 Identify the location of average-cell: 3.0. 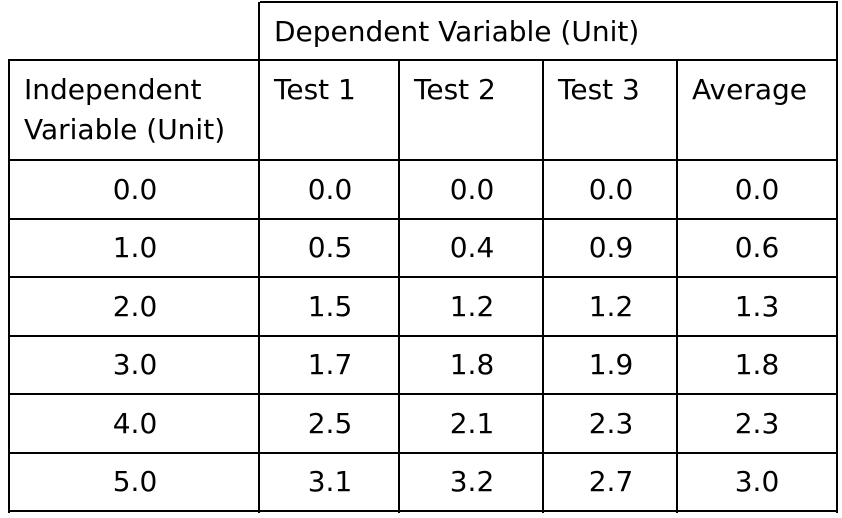
(757, 482).